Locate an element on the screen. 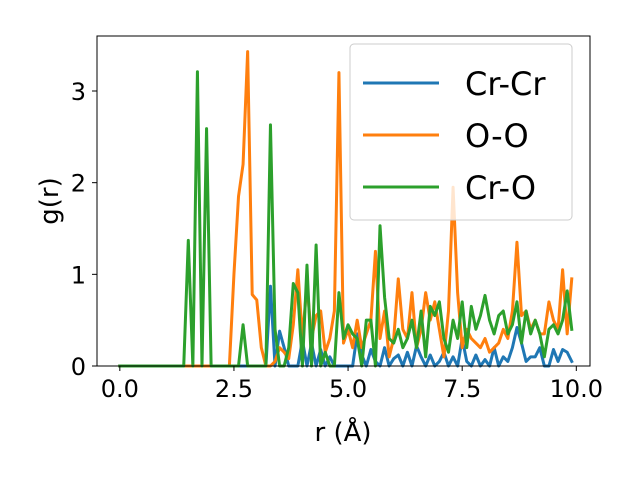 The image size is (640, 480). x-axis-label: r (Å) is located at coordinates (342, 432).